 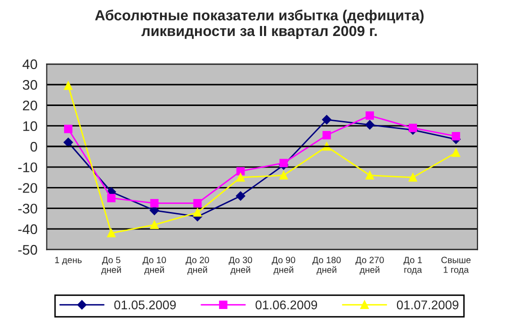 What do you see at coordinates (28, 209) in the screenshot?
I see `y-tick-label: -30` at bounding box center [28, 209].